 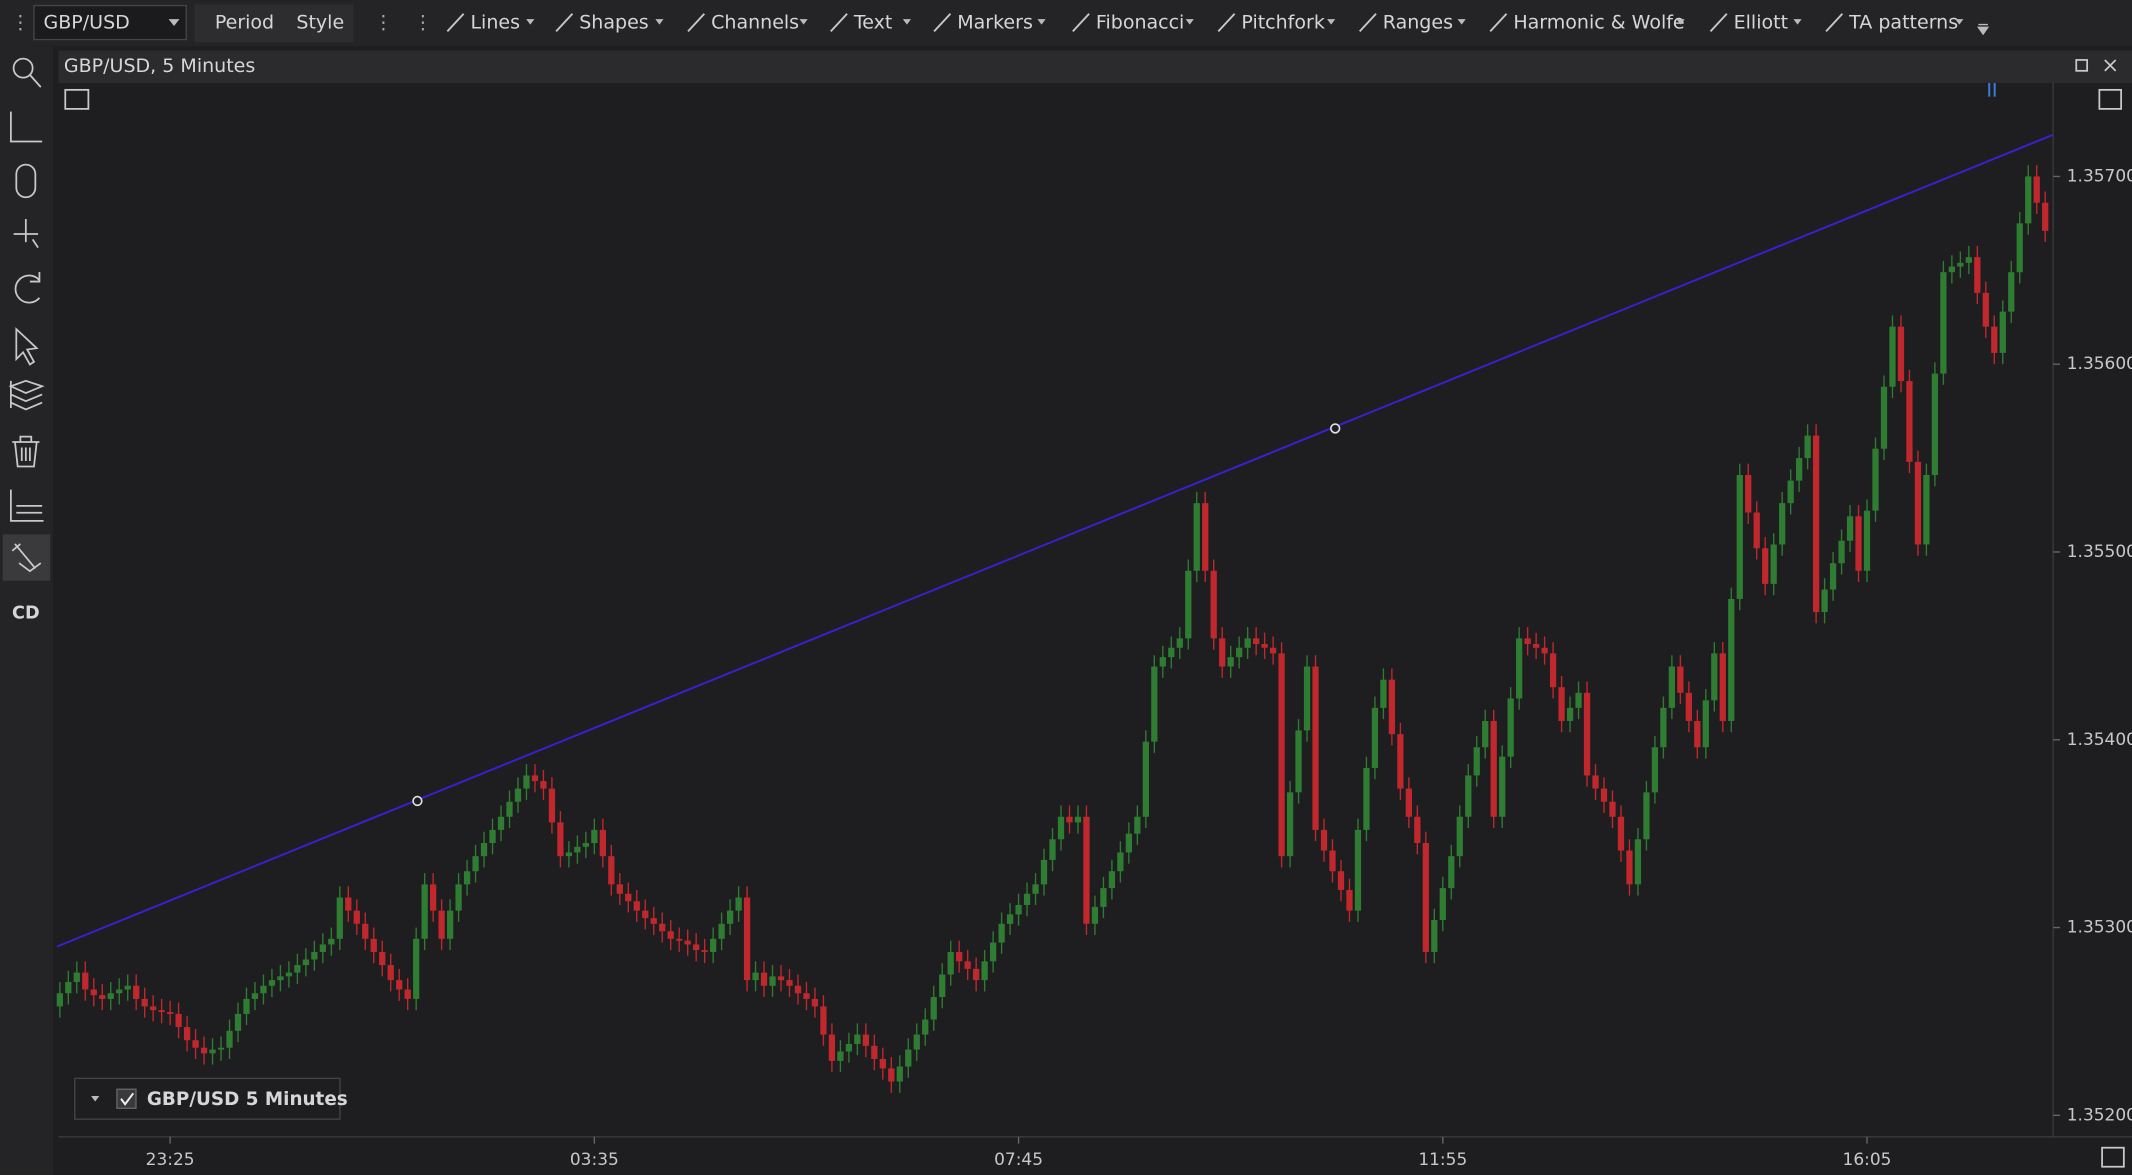 What do you see at coordinates (26, 613) in the screenshot?
I see `sidebar-label: CD` at bounding box center [26, 613].